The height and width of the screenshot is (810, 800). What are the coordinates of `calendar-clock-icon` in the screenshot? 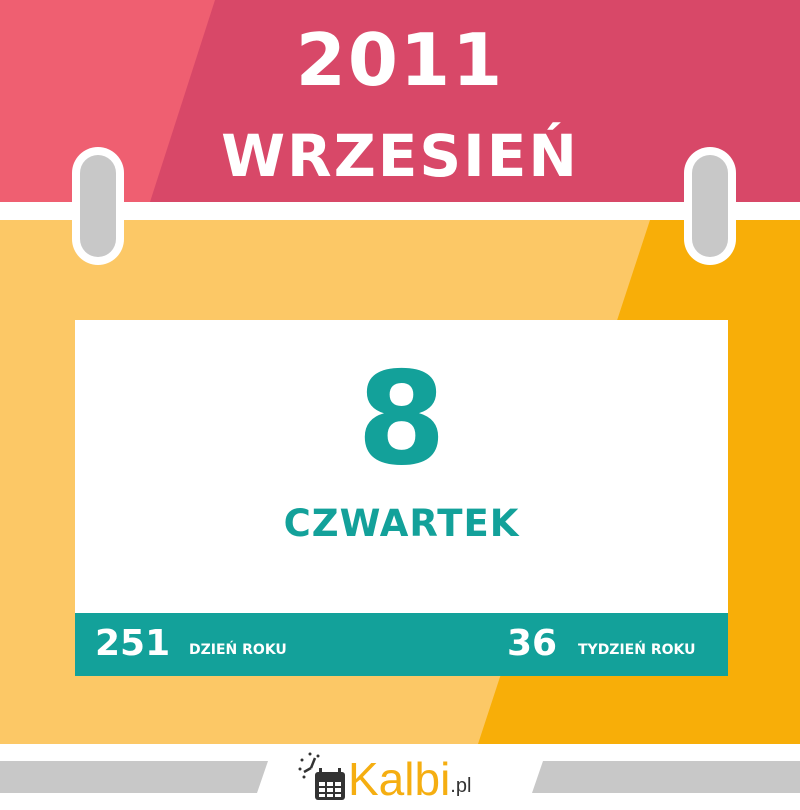 It's located at (321, 776).